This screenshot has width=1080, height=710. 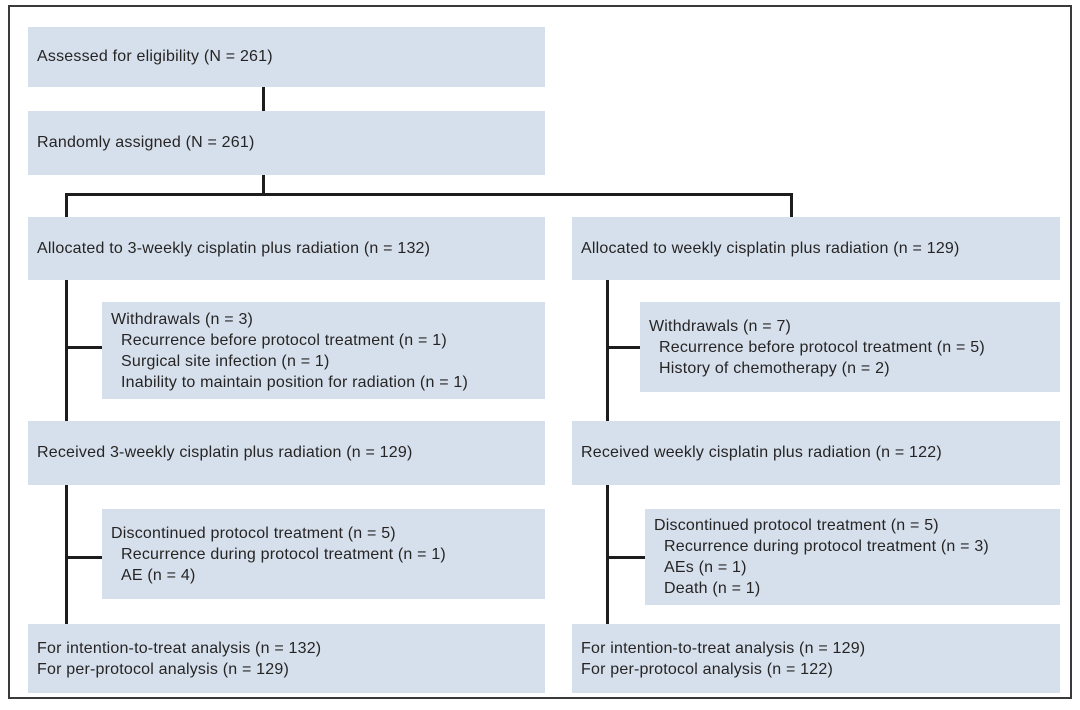 I want to click on discontinued-3weekly-title: Discontinued protocol treatment (n = 5), so click(x=253, y=533).